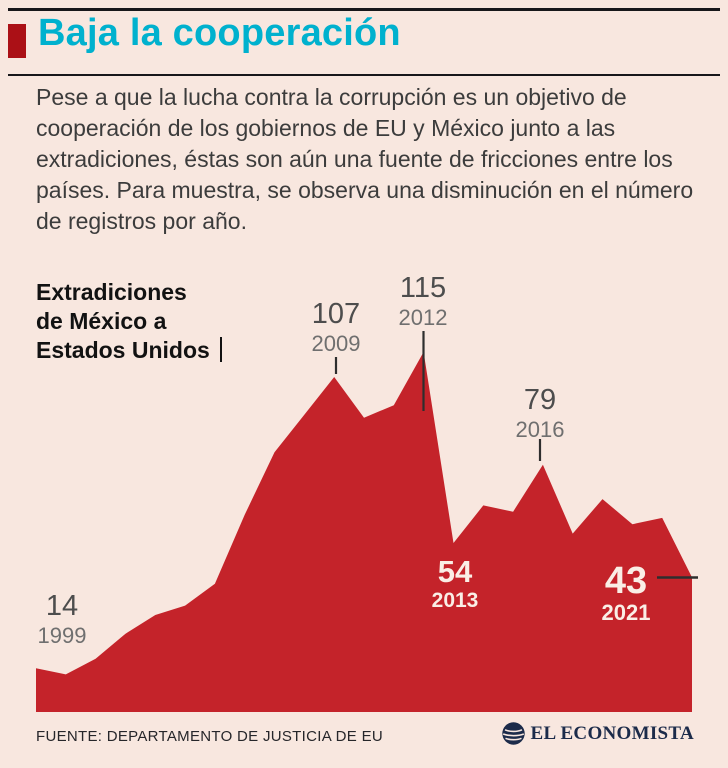 The width and height of the screenshot is (728, 768). What do you see at coordinates (423, 288) in the screenshot?
I see `annotation-value: 115` at bounding box center [423, 288].